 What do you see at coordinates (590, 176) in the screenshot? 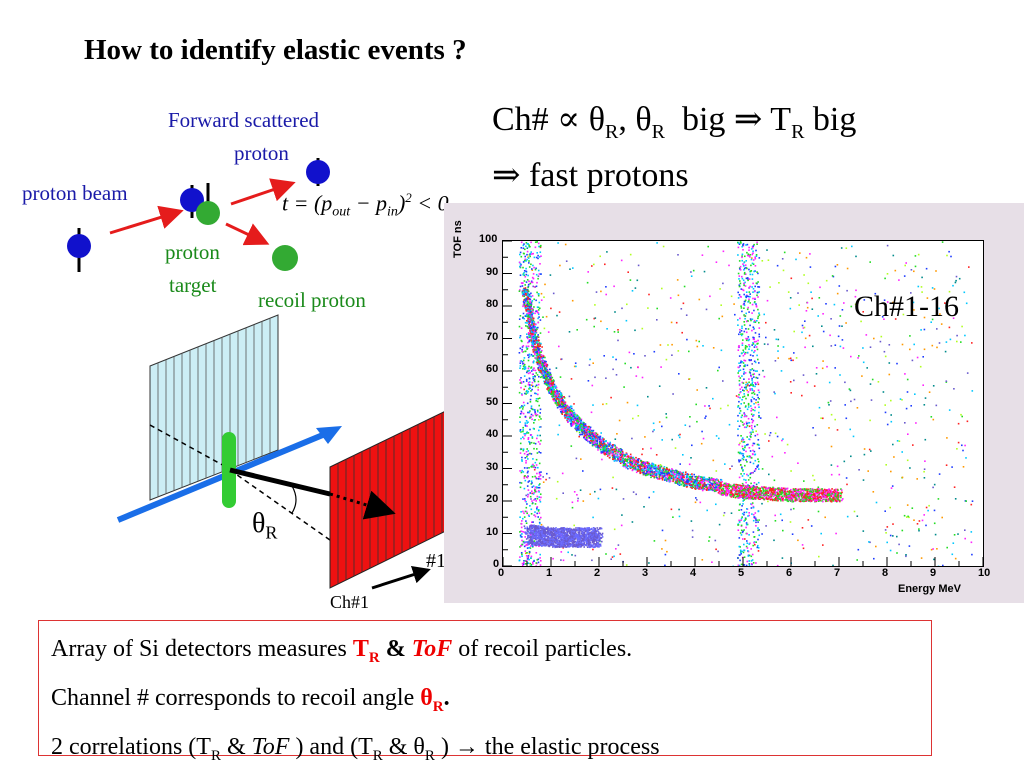
I see `header-conclusion: ⇒ fast protons` at bounding box center [590, 176].